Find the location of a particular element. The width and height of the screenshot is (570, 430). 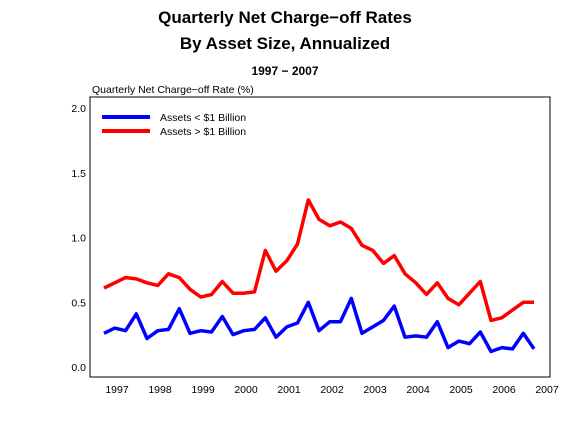

y-tick-label: 2.0 is located at coordinates (78, 109).